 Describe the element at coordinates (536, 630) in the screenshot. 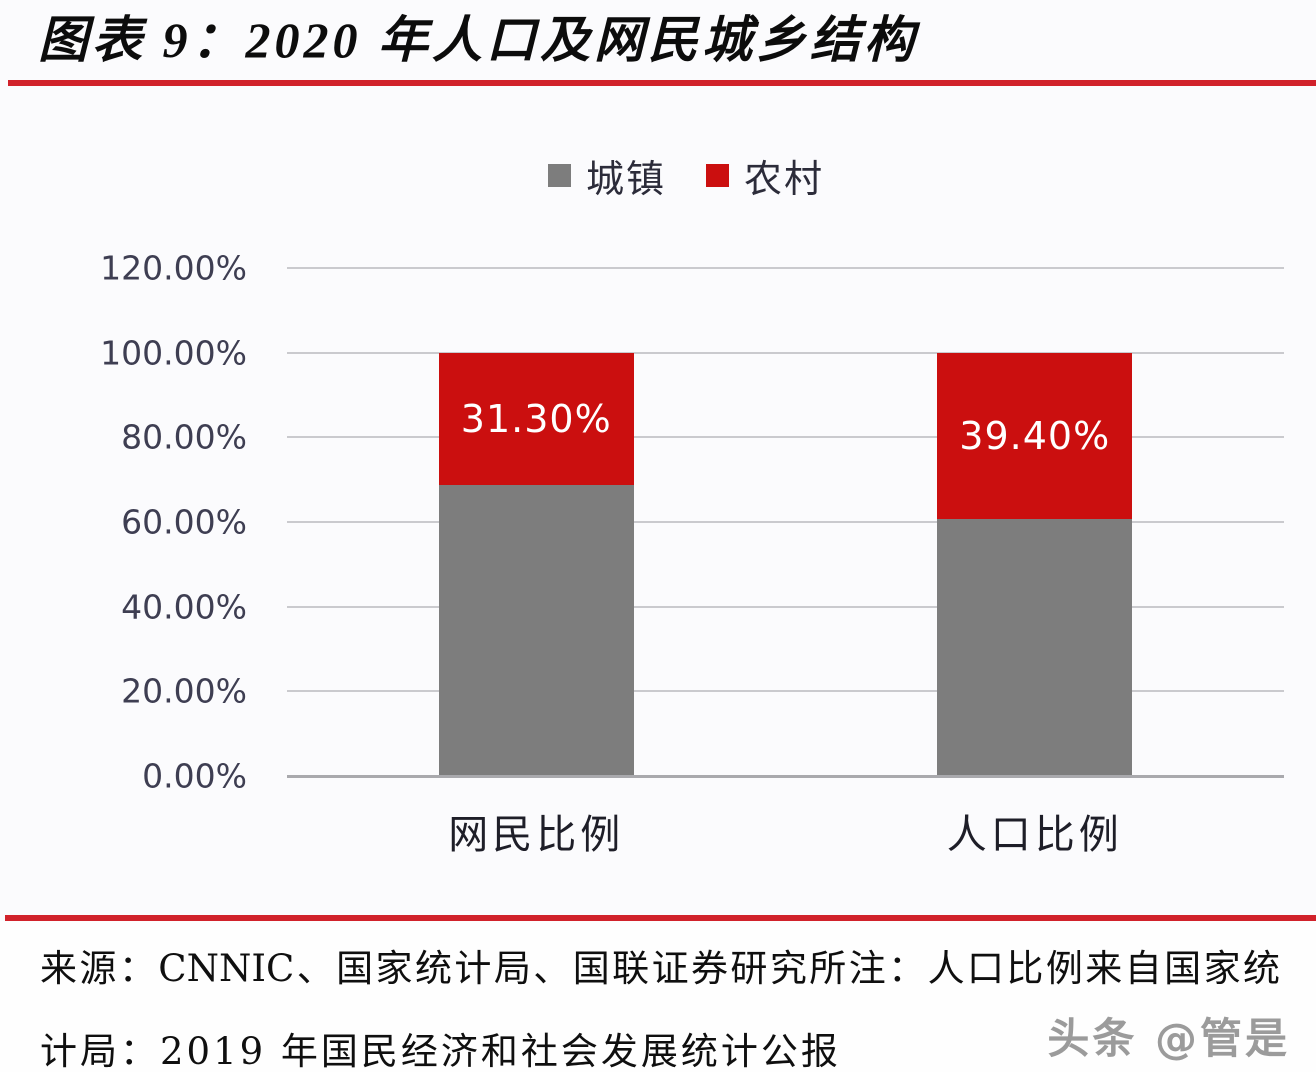

I see `bar-segment-城镇-网民比例` at that location.